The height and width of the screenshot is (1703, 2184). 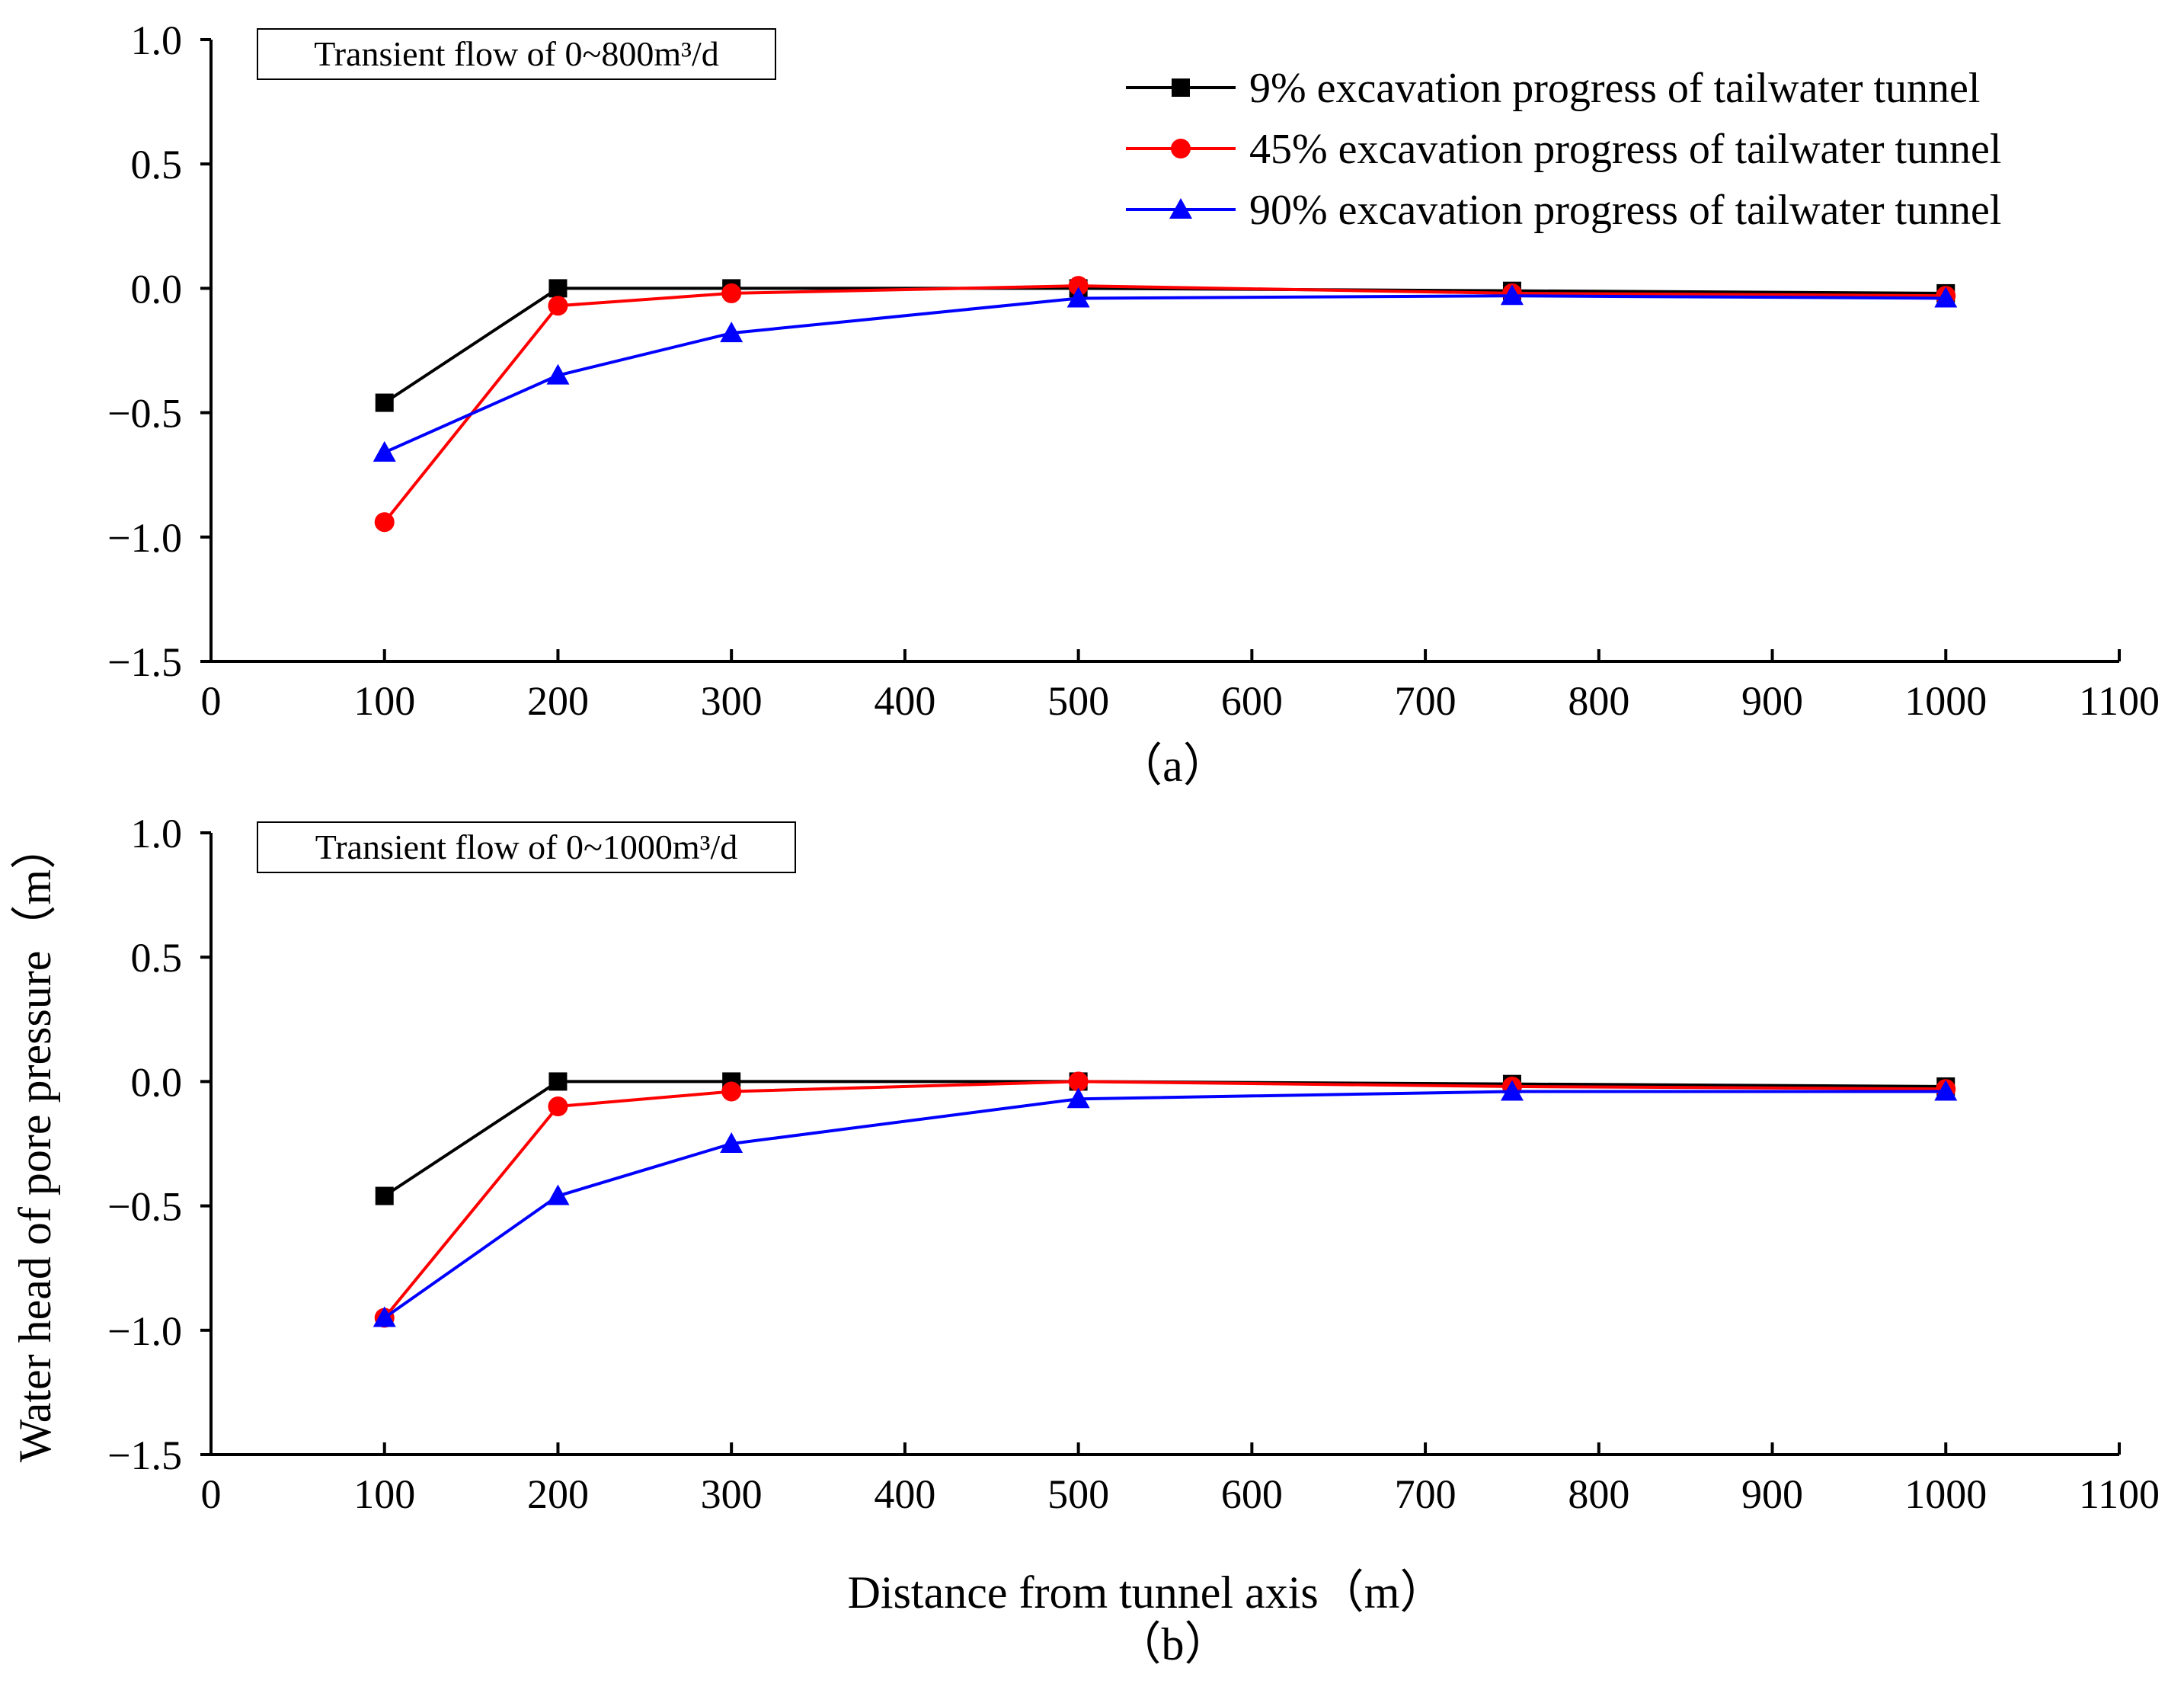 What do you see at coordinates (1147, 1593) in the screenshot?
I see `x-axis-title: Distance from tunnel axis（m）` at bounding box center [1147, 1593].